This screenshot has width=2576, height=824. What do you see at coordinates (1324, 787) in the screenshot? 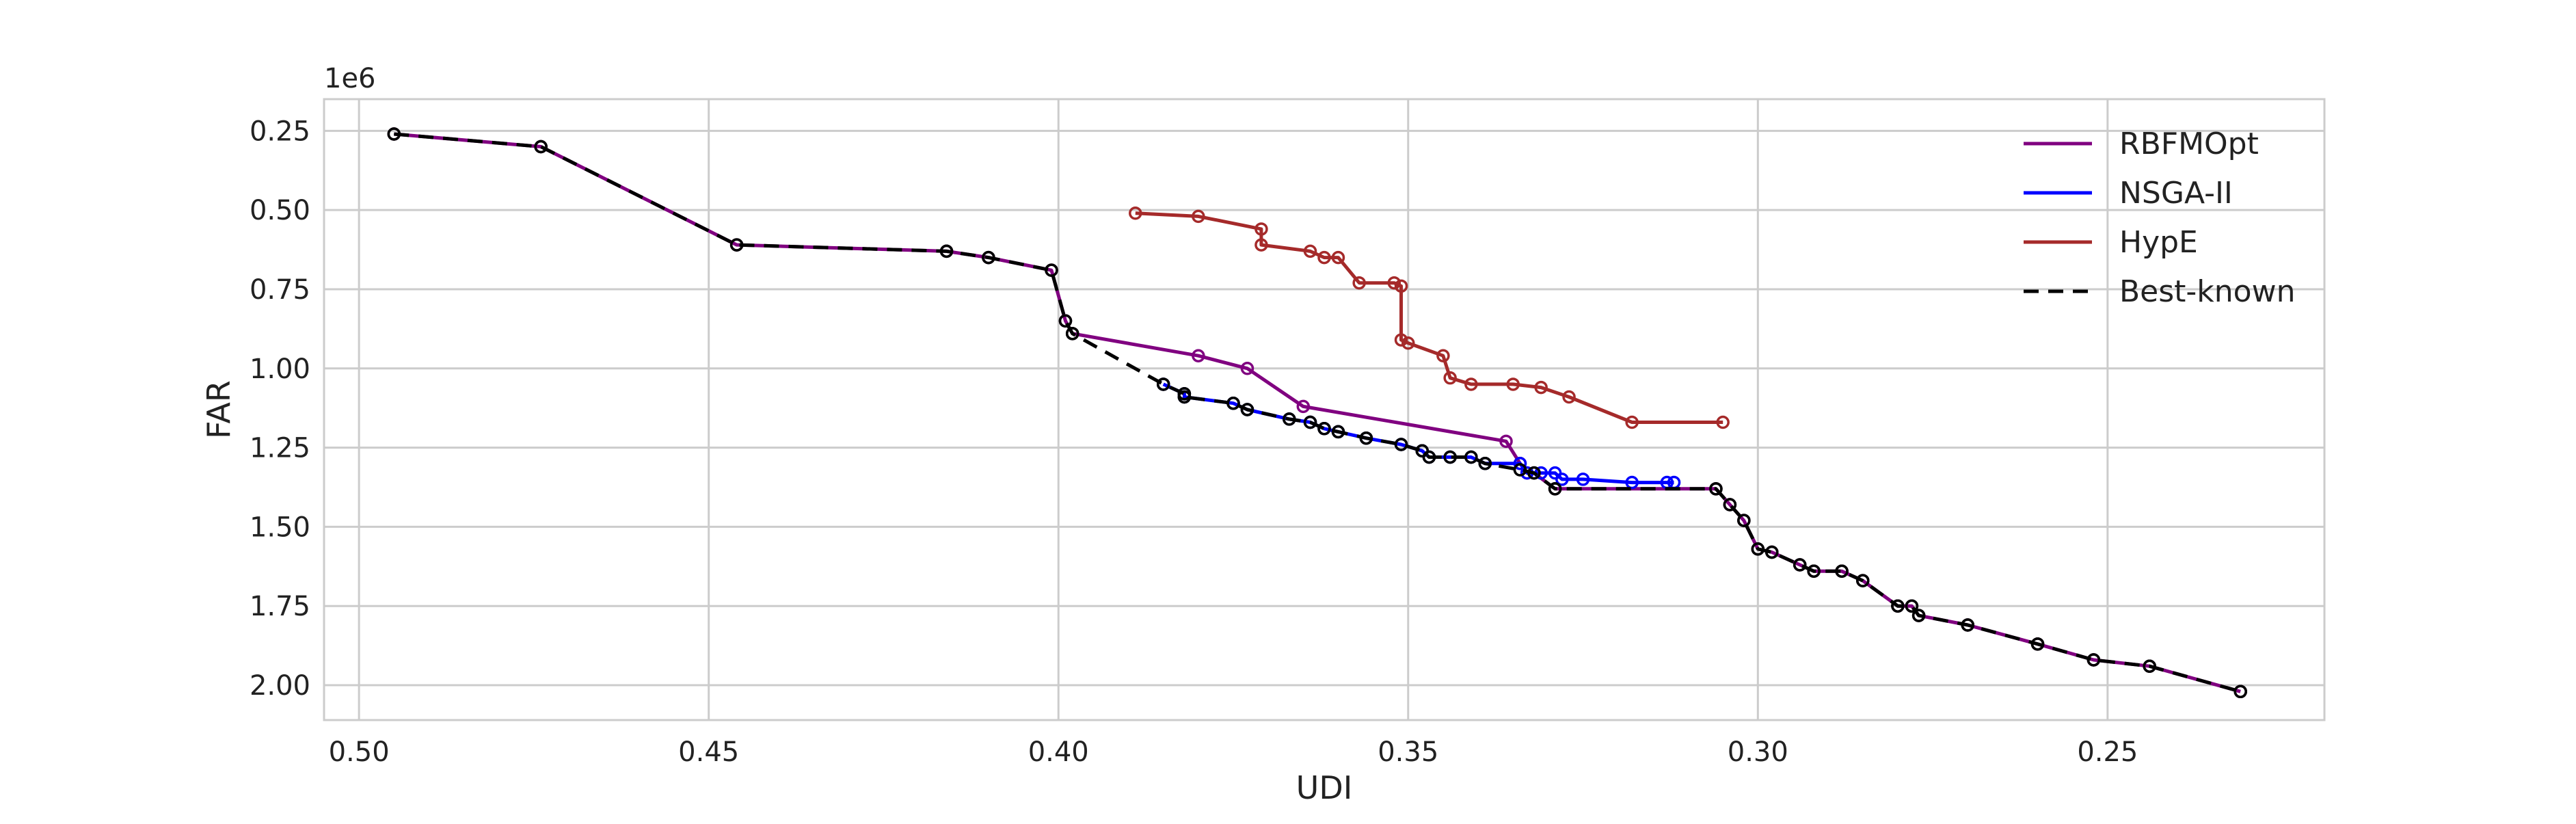
I see `x-axis-label: UDI` at bounding box center [1324, 787].